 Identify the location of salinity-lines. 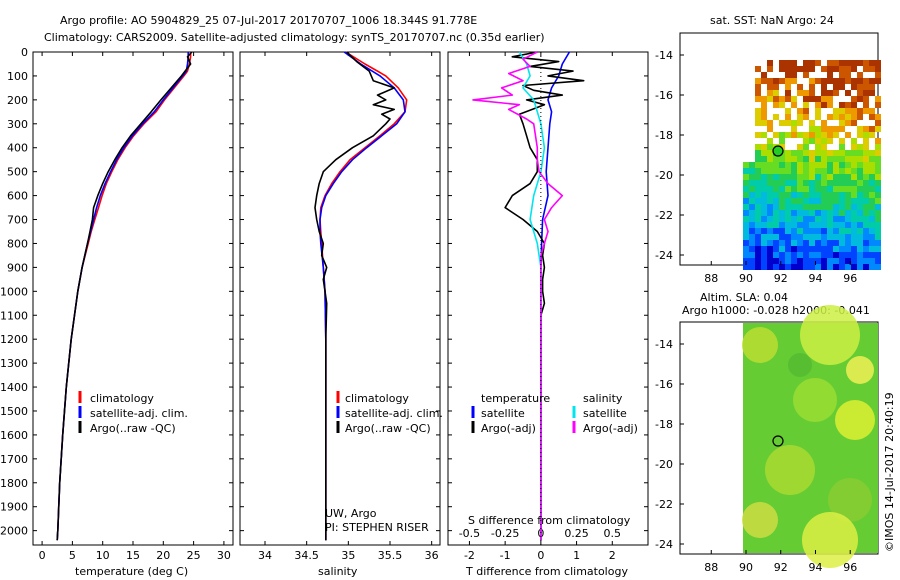
(361, 296).